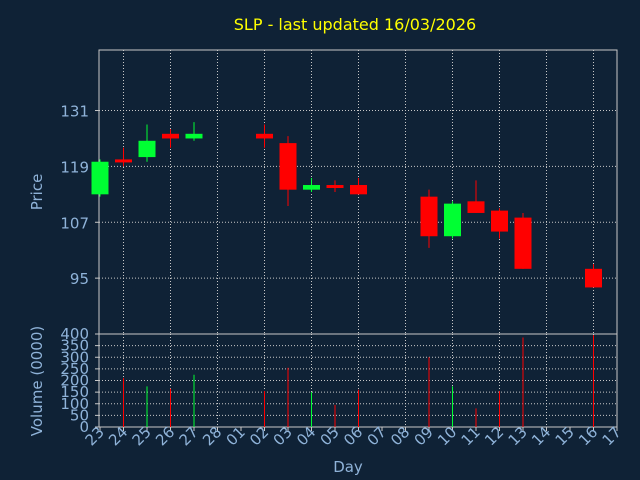 This screenshot has width=640, height=480. I want to click on volume-tick-label: 400, so click(74, 334).